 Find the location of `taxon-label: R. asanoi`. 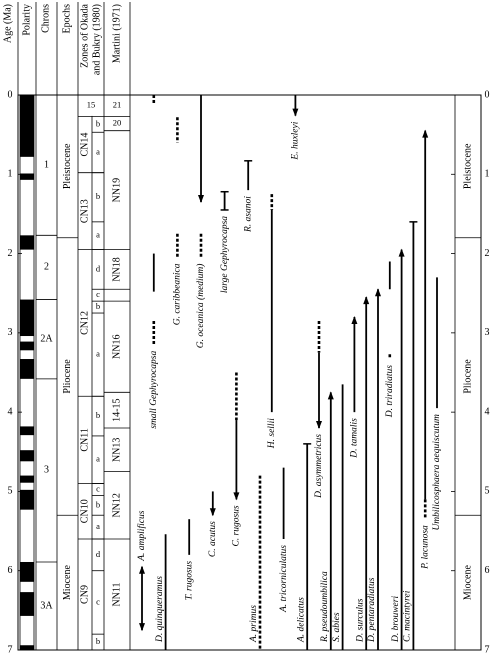

taxon-label: R. asanoi is located at coordinates (248, 214).